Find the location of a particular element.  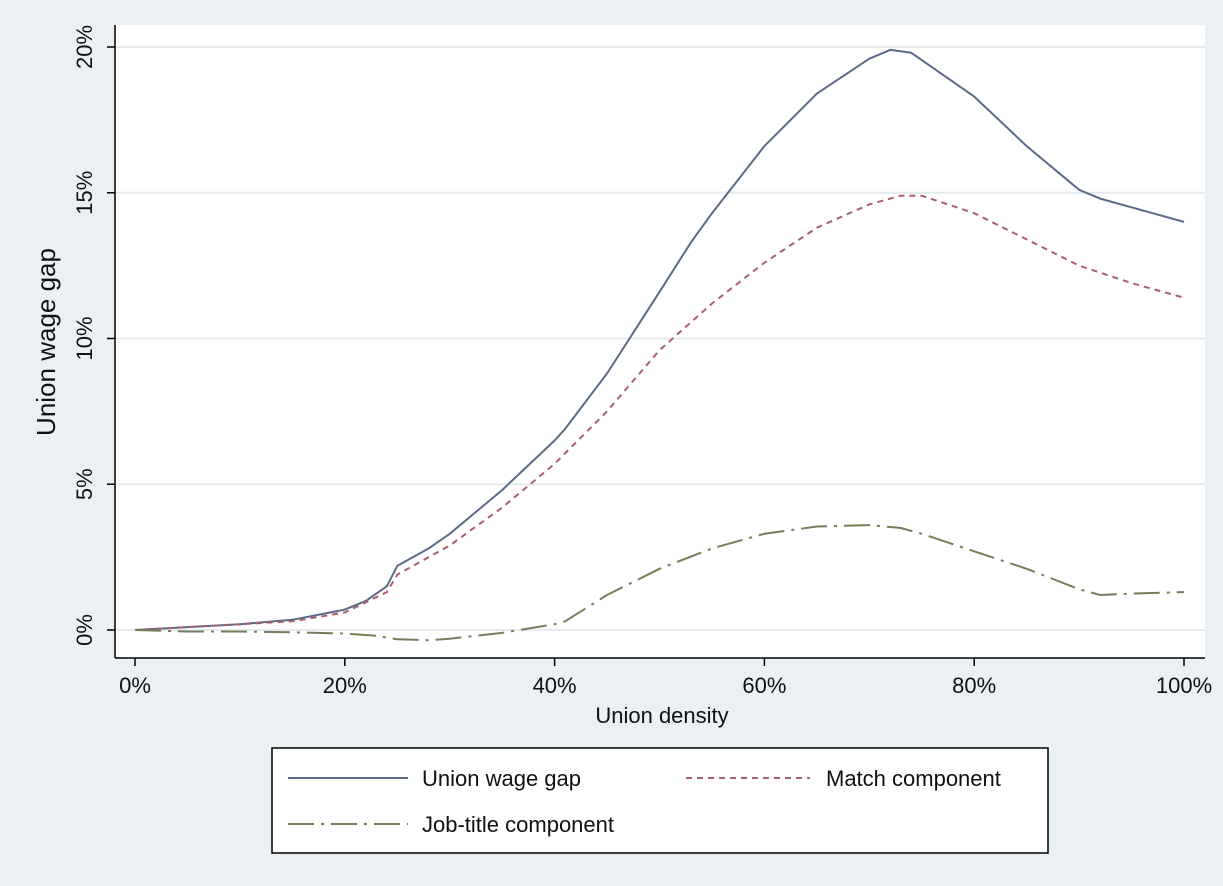

x-tick-label: 80% is located at coordinates (974, 685).